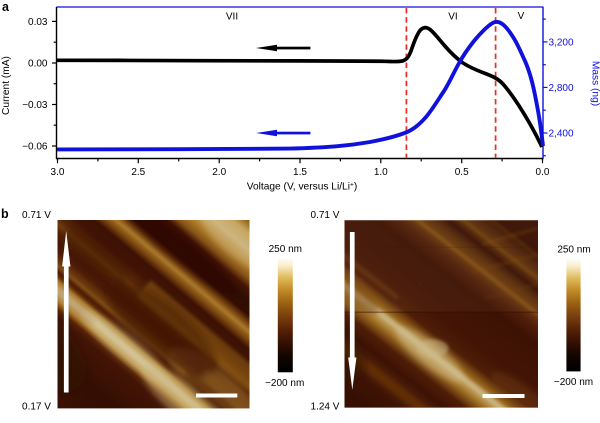  I want to click on svg-text: 2,400, so click(561, 134).